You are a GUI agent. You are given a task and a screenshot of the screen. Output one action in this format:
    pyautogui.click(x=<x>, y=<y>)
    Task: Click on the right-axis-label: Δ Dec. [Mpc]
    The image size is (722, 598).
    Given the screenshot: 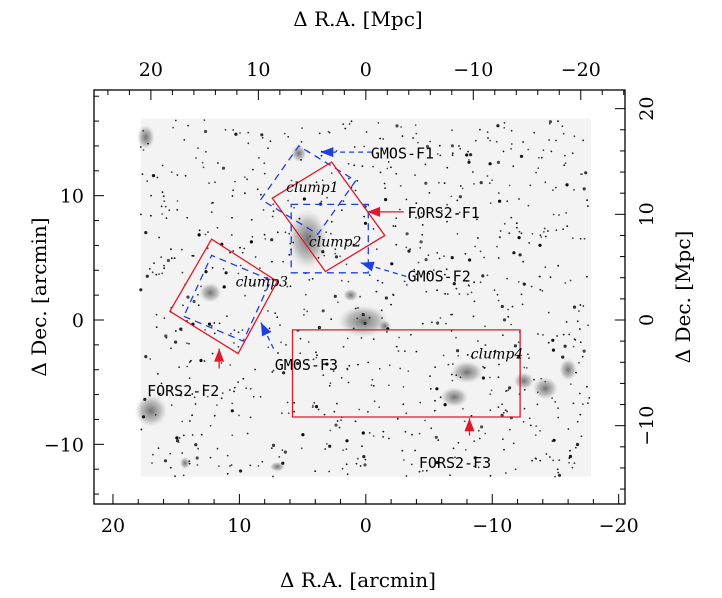 What is the action you would take?
    pyautogui.click(x=683, y=297)
    